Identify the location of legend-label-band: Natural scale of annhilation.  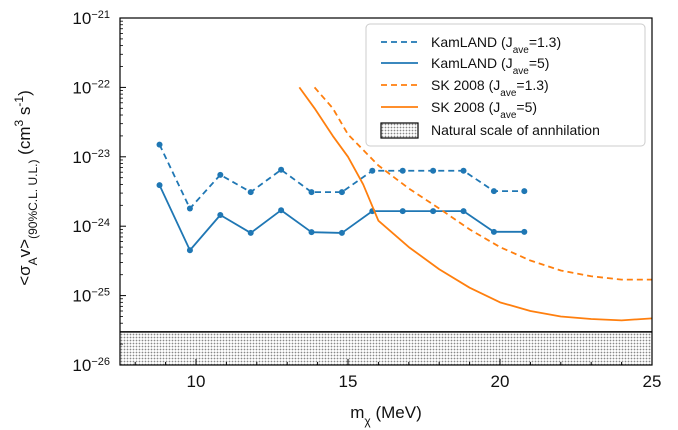
(515, 130).